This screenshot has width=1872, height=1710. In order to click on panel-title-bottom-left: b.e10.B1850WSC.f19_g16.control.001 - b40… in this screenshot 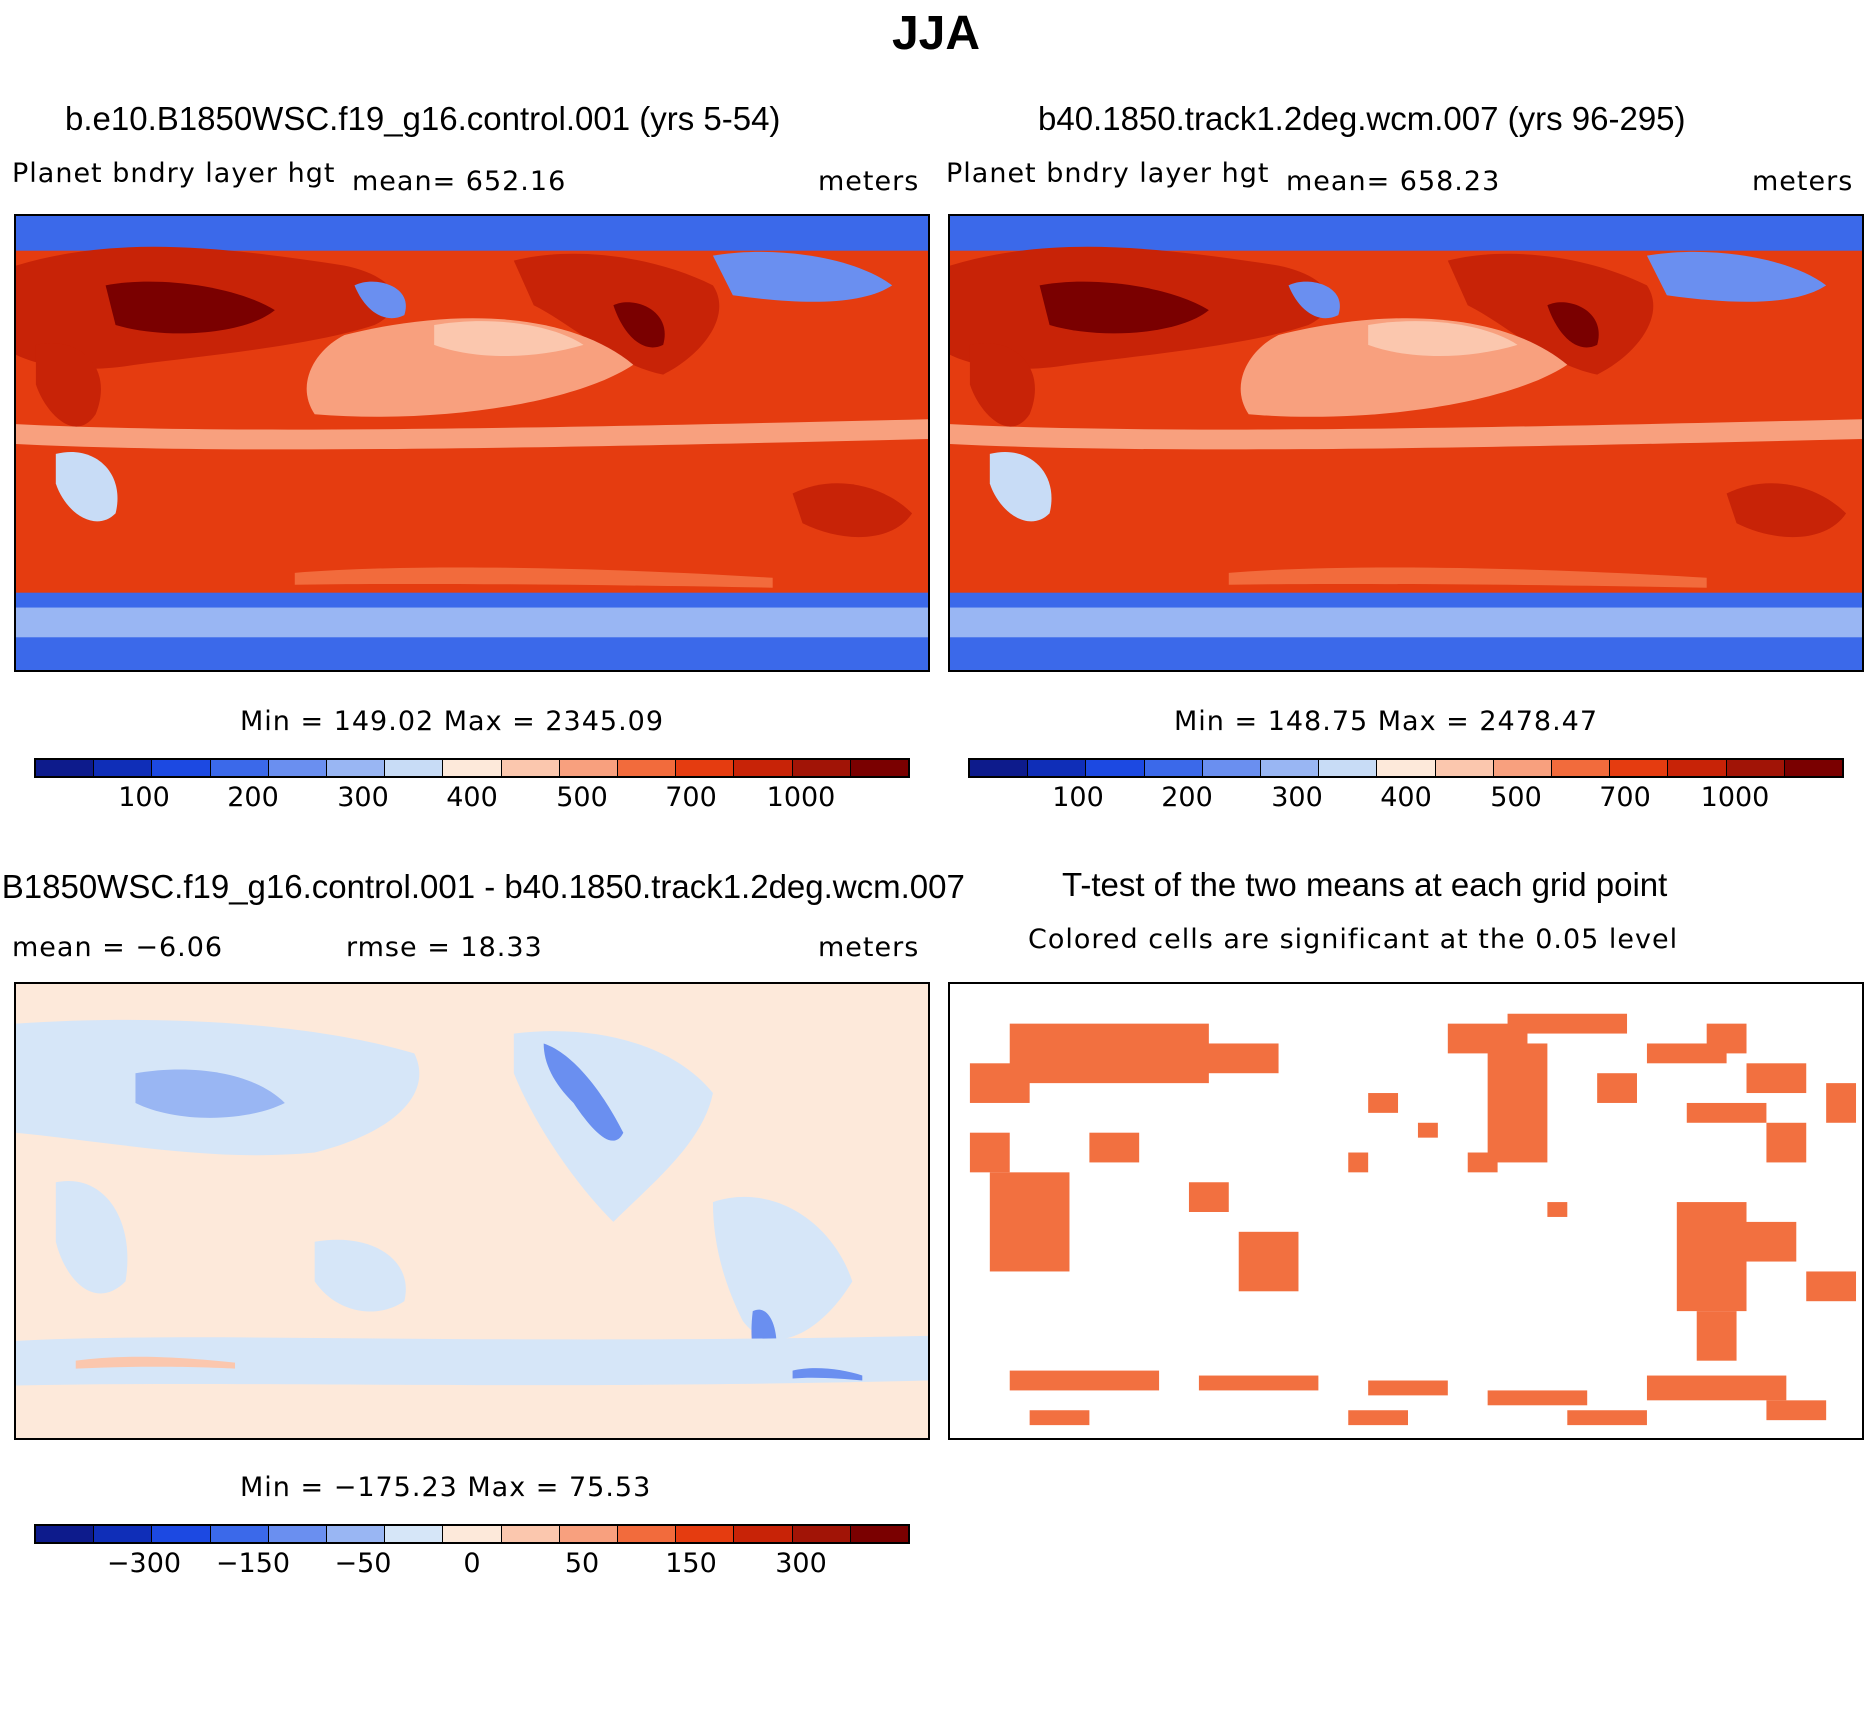, I will do `click(482, 886)`.